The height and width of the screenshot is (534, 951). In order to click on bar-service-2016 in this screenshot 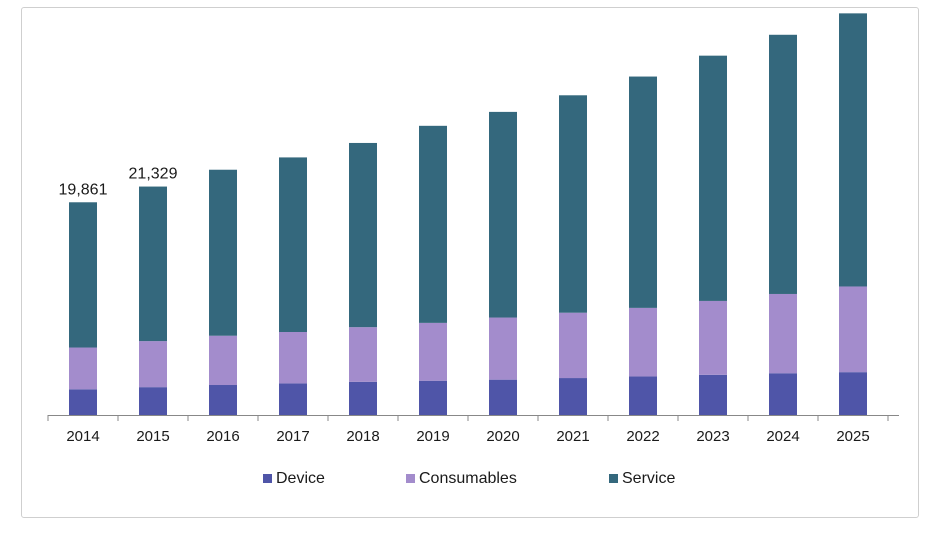, I will do `click(223, 252)`.